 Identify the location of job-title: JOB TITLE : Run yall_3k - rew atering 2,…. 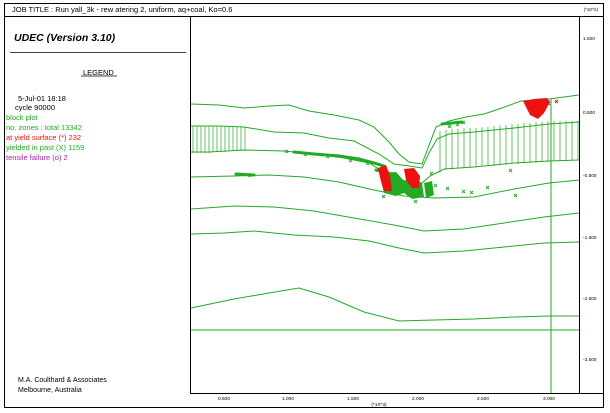
(122, 9).